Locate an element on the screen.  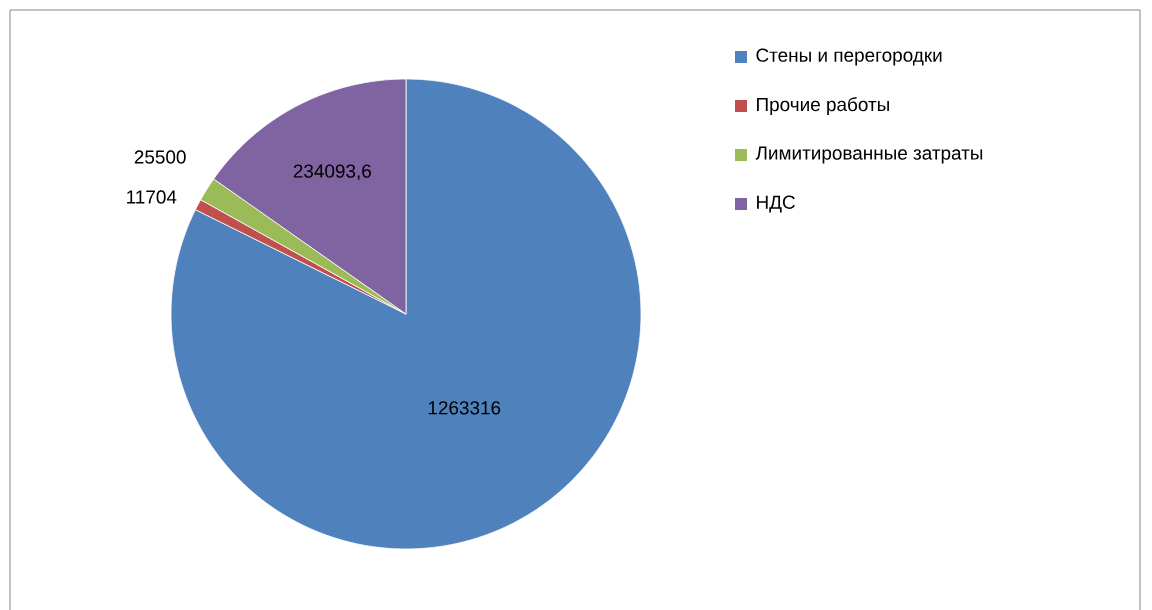
data-label: 1263316 is located at coordinates (464, 407).